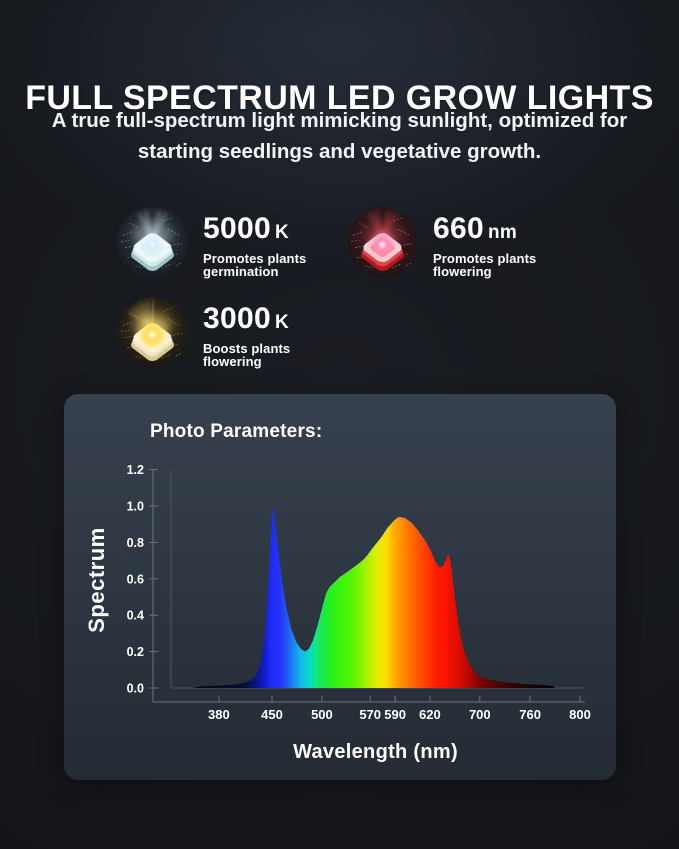 The image size is (679, 849). I want to click on y-tick-label: 0.0, so click(135, 689).